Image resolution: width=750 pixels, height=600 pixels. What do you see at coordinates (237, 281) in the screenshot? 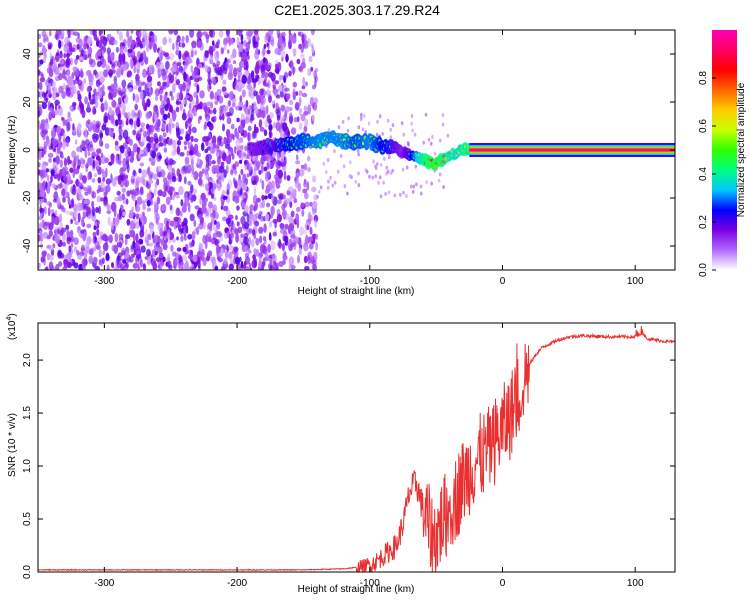
I see `x-tick-label: -200` at bounding box center [237, 281].